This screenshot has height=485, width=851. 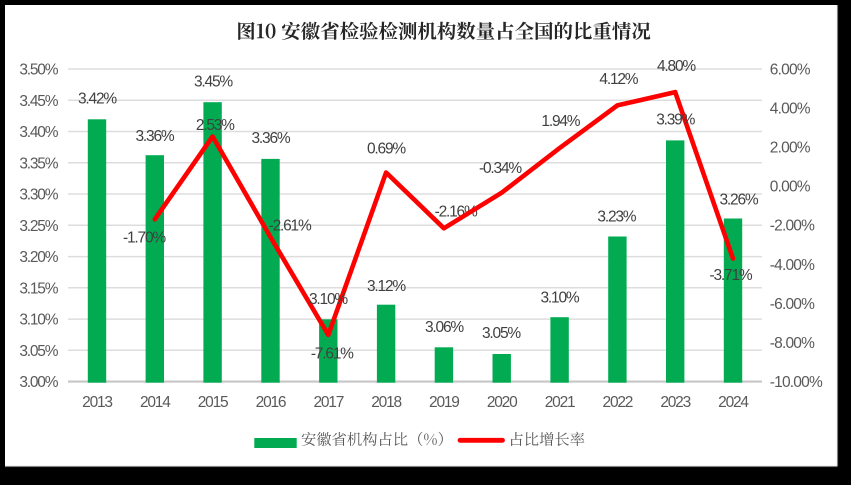 I want to click on svg-text: 2019, so click(x=444, y=402).